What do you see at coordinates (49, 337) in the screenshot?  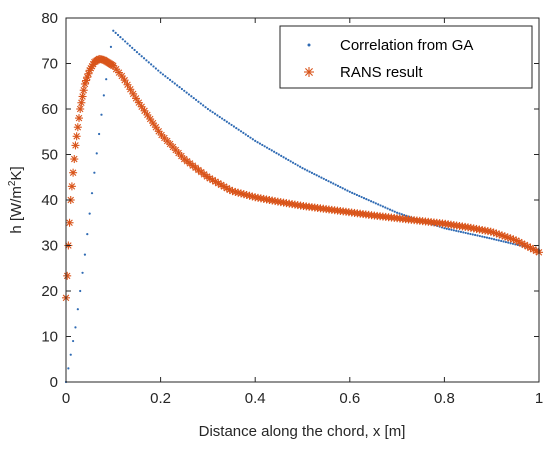 I see `y-tick-label: 10` at bounding box center [49, 337].